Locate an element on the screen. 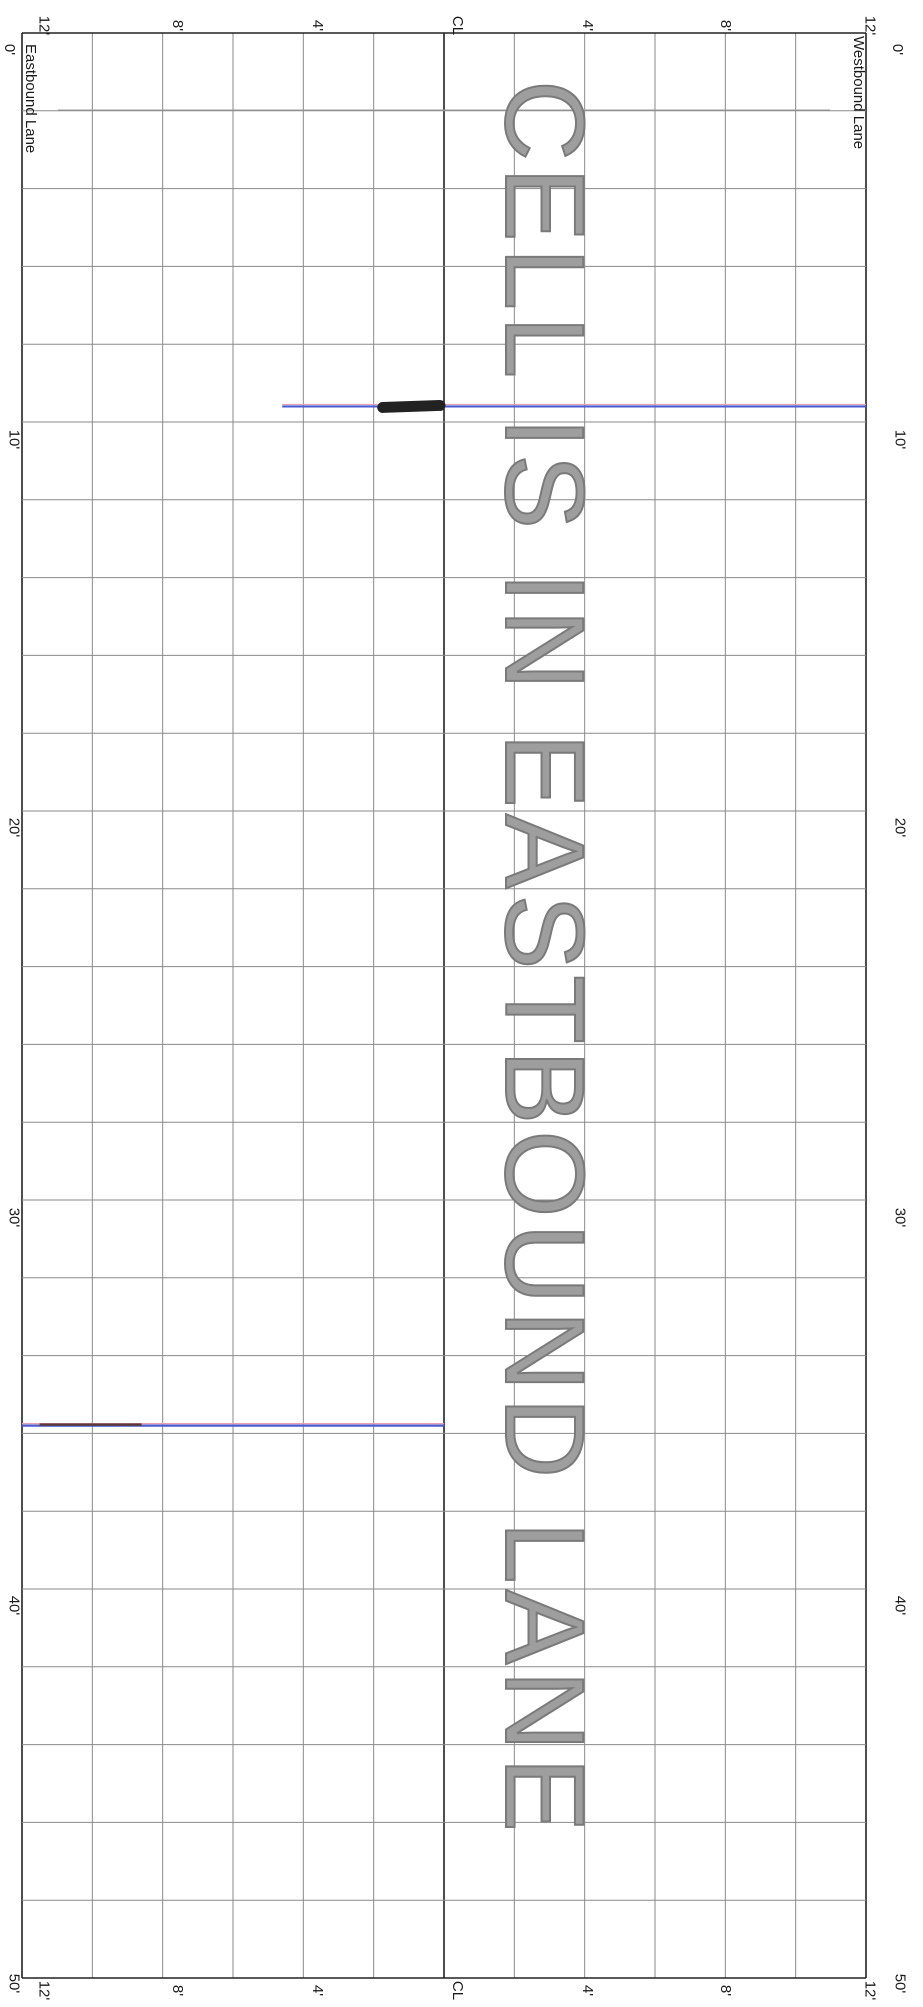 The image size is (923, 2007). bottom-tick-4-right: 4' is located at coordinates (588, 1990).